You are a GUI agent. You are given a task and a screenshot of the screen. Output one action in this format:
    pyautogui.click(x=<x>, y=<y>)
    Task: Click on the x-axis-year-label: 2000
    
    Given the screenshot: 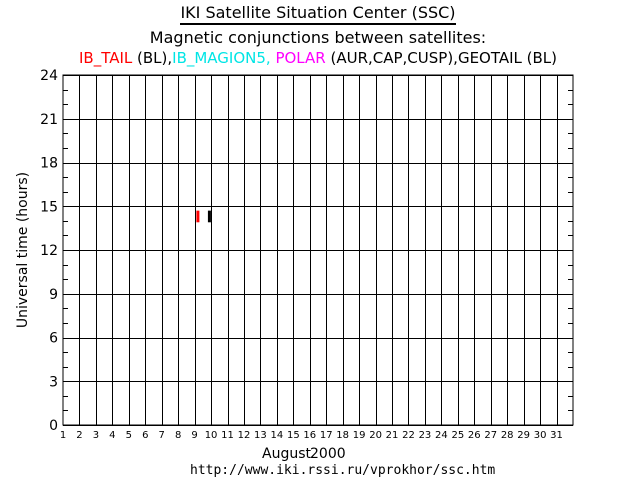 What is the action you would take?
    pyautogui.click(x=328, y=454)
    